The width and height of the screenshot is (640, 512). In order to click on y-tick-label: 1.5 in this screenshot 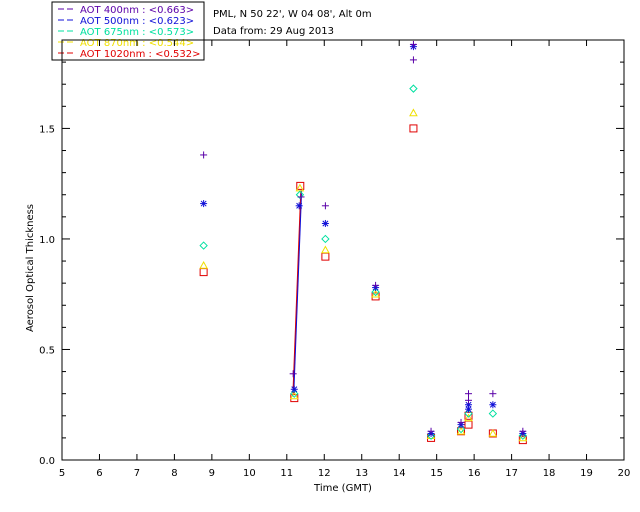, I will do `click(47, 129)`.